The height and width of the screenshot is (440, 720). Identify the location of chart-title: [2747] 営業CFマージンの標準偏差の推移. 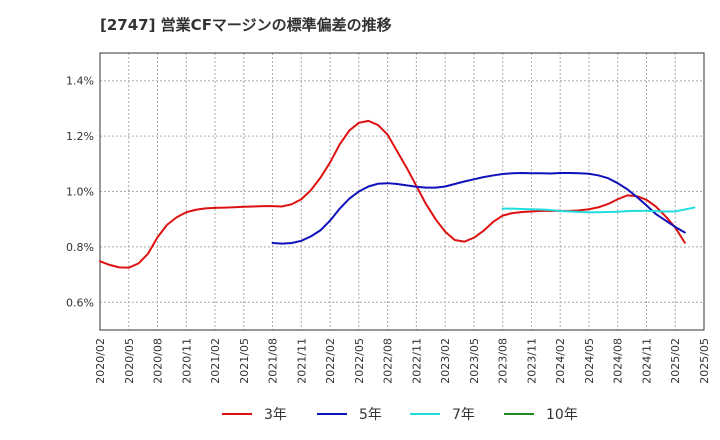
(246, 25).